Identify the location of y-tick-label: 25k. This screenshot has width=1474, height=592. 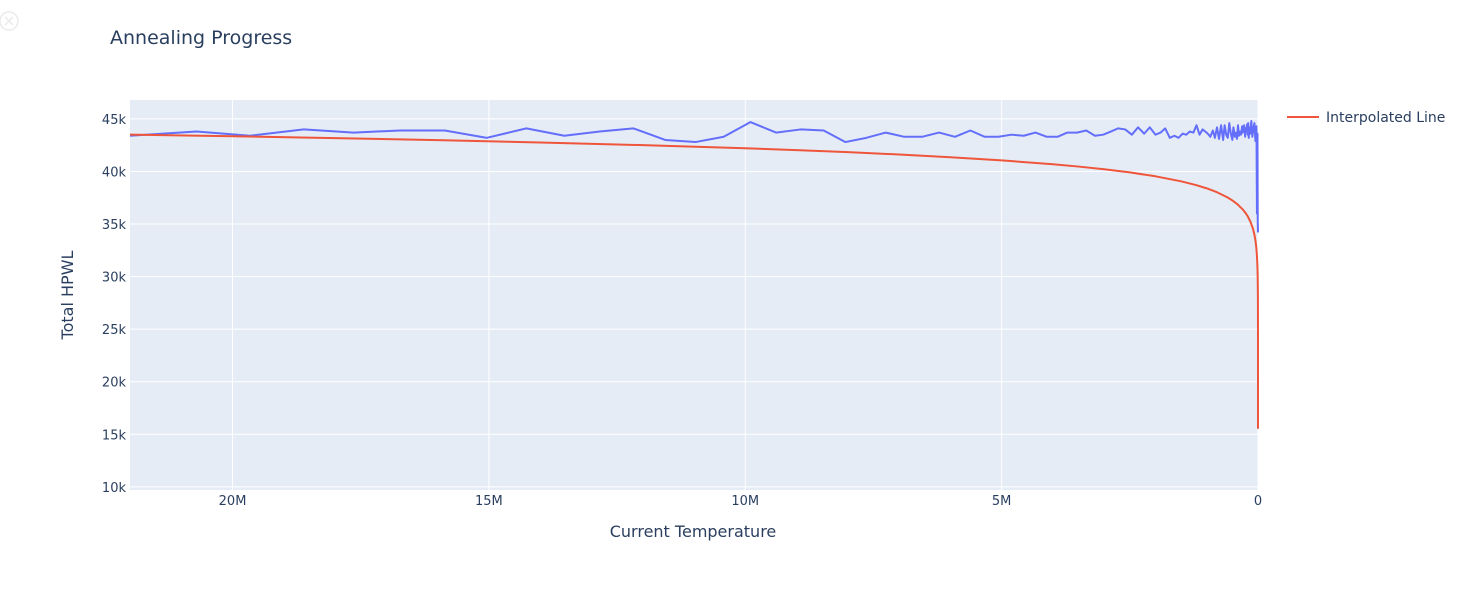
(114, 330).